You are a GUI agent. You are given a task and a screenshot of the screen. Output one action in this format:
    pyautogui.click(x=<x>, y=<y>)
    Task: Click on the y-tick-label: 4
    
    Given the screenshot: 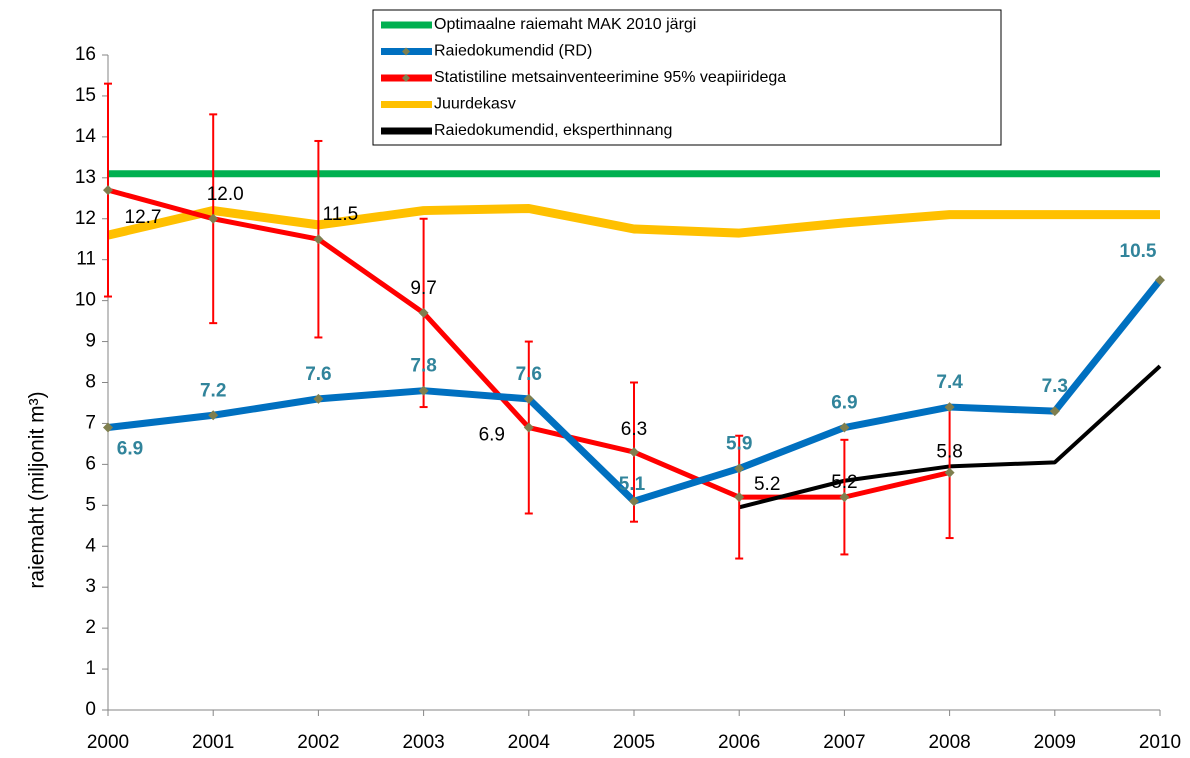 What is the action you would take?
    pyautogui.click(x=90, y=545)
    